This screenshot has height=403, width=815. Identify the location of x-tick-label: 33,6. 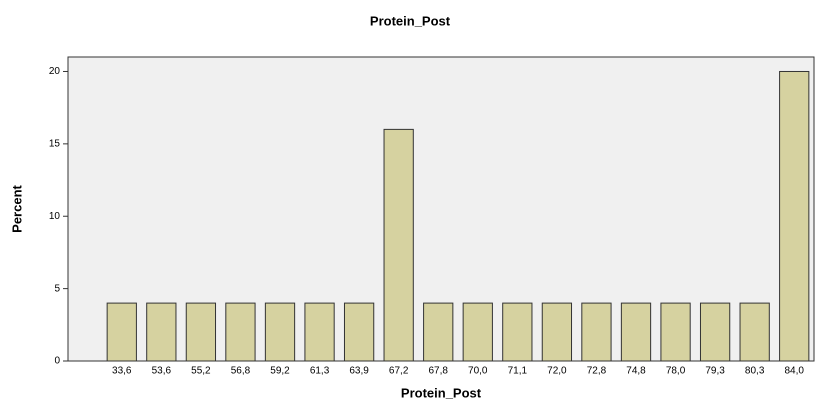
(122, 371).